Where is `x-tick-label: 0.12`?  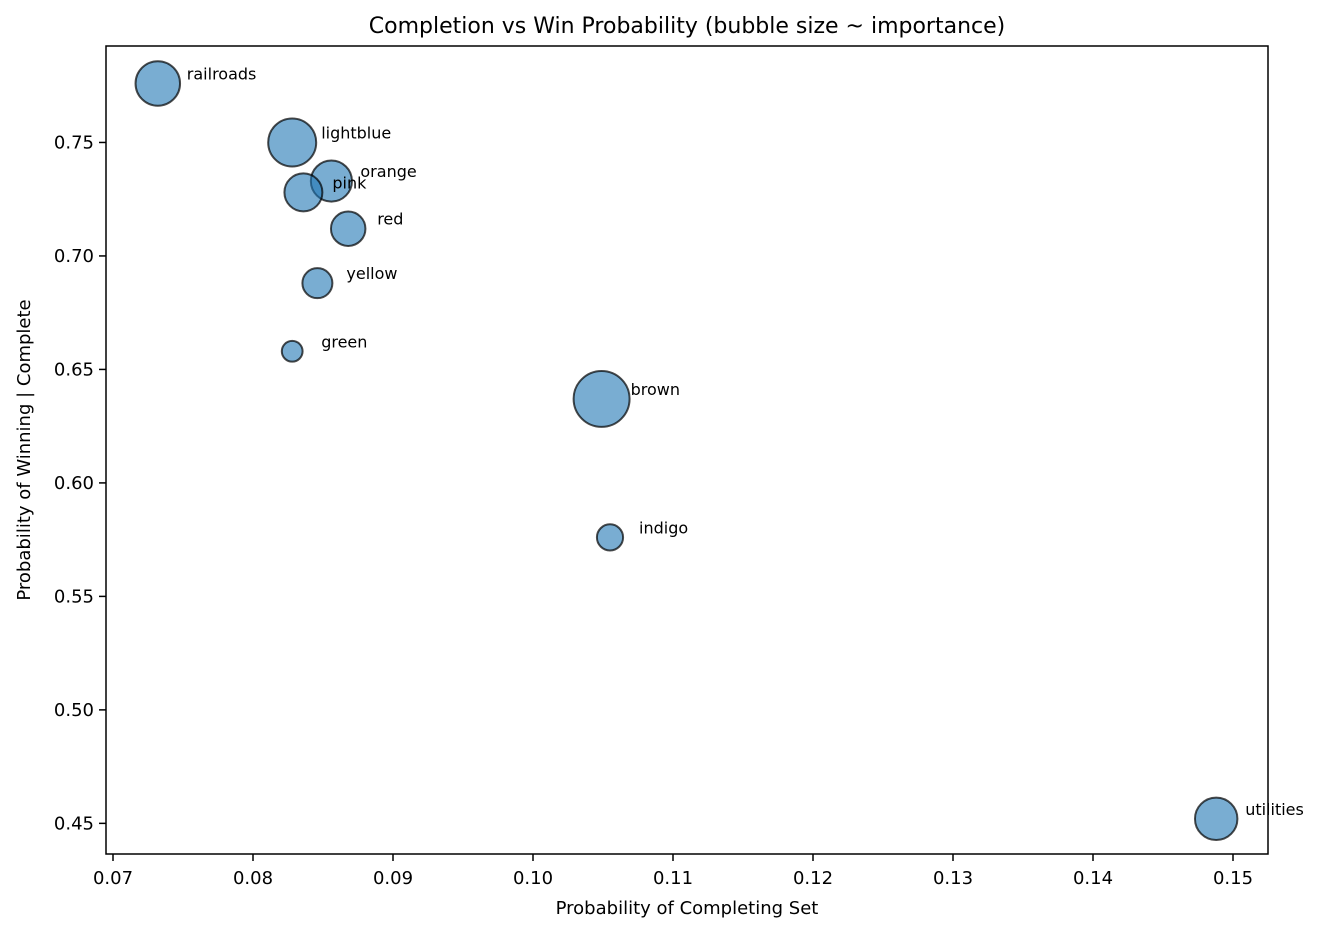
x-tick-label: 0.12 is located at coordinates (813, 878).